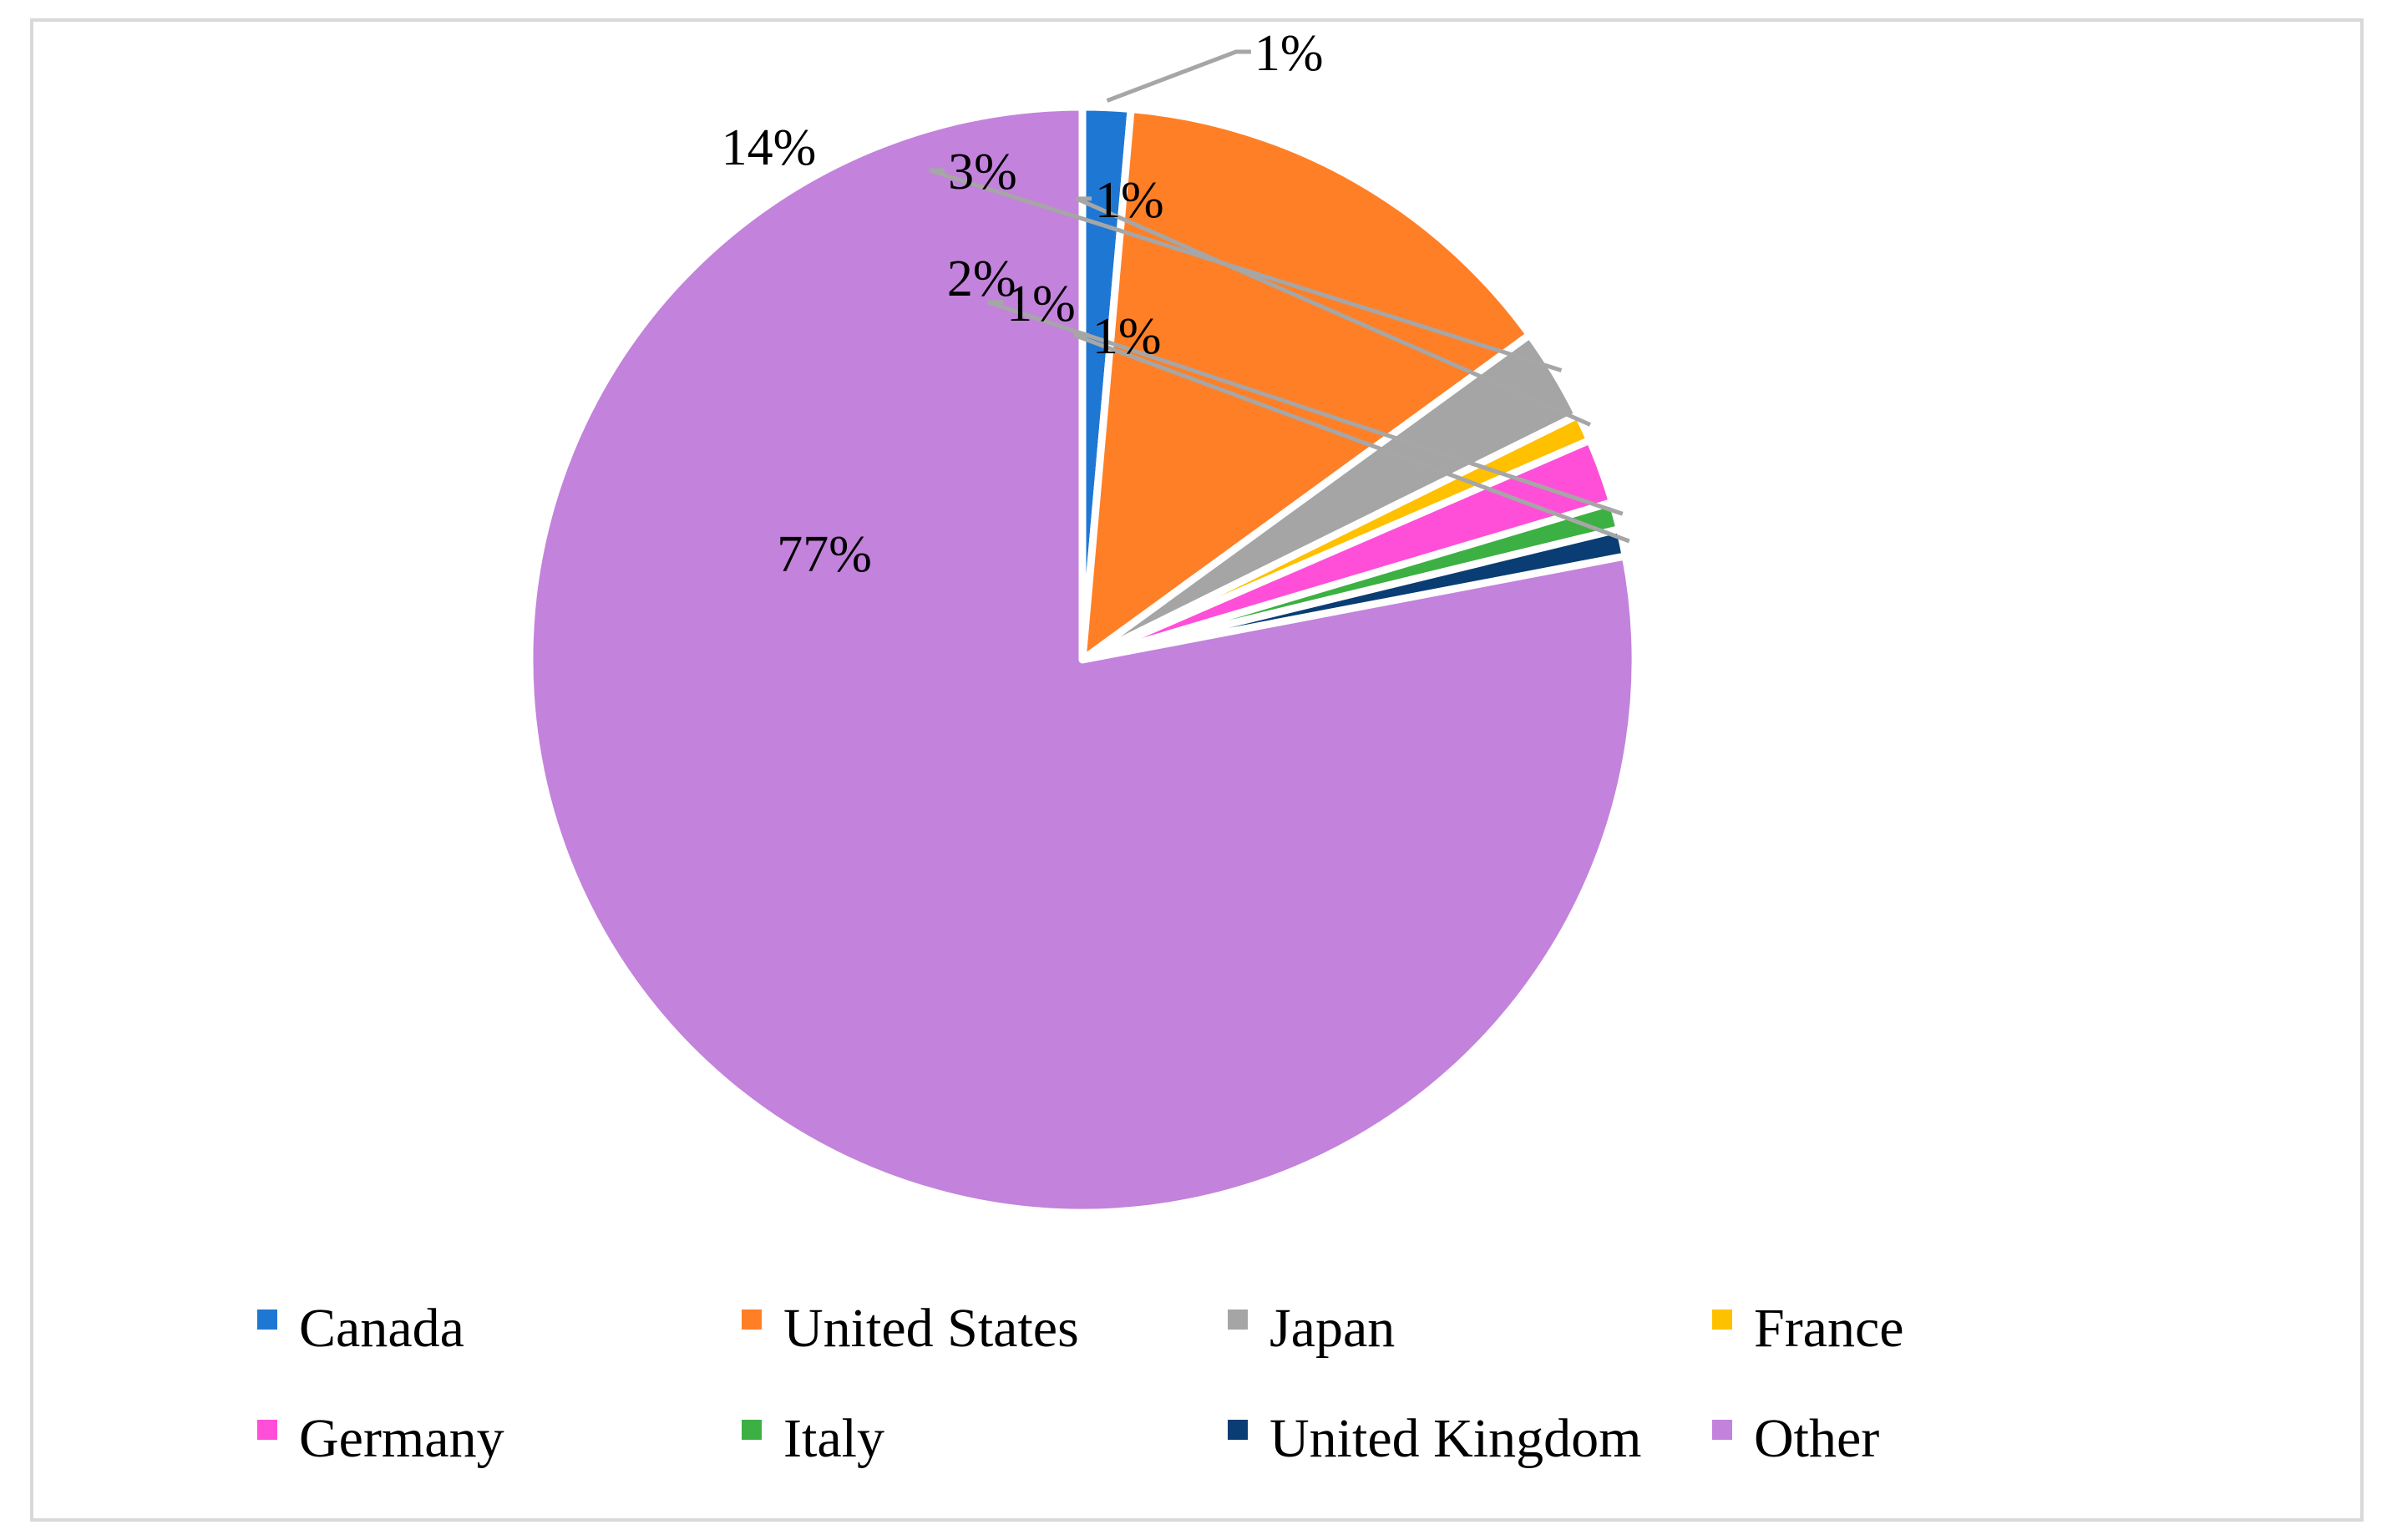 The width and height of the screenshot is (2397, 1540). Describe the element at coordinates (1129, 201) in the screenshot. I see `data-label-france: 1%` at that location.